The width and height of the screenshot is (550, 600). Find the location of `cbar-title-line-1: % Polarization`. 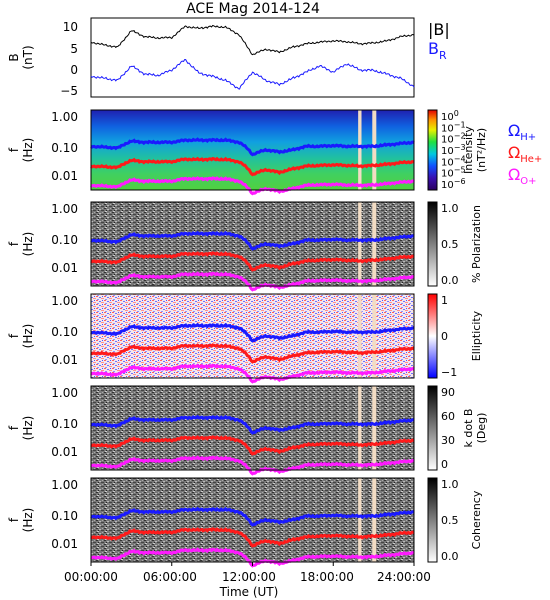

cbar-title-line-1: % Polarization is located at coordinates (476, 244).